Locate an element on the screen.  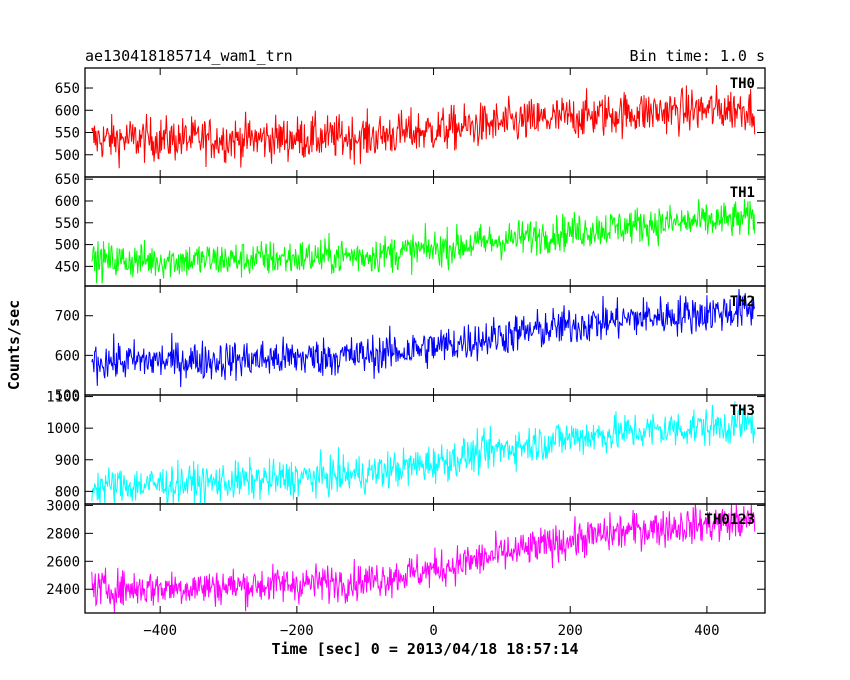
panel-th1: 450 500 550 600 650 TH1 is located at coordinates (410, 229).